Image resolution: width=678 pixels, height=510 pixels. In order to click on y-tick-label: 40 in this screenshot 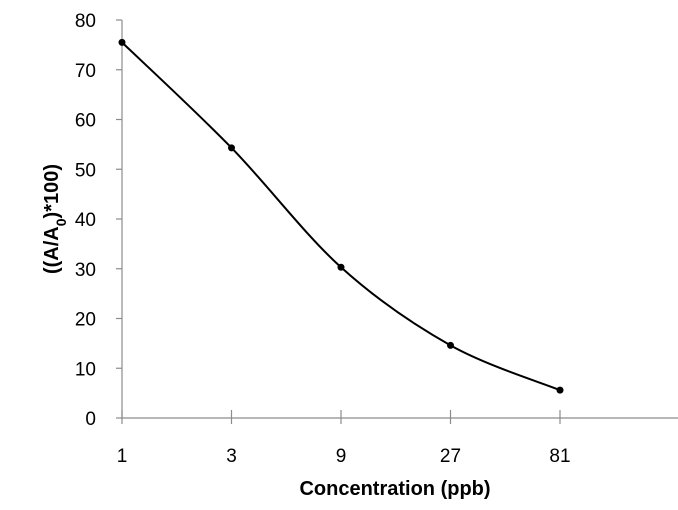, I will do `click(85, 220)`.